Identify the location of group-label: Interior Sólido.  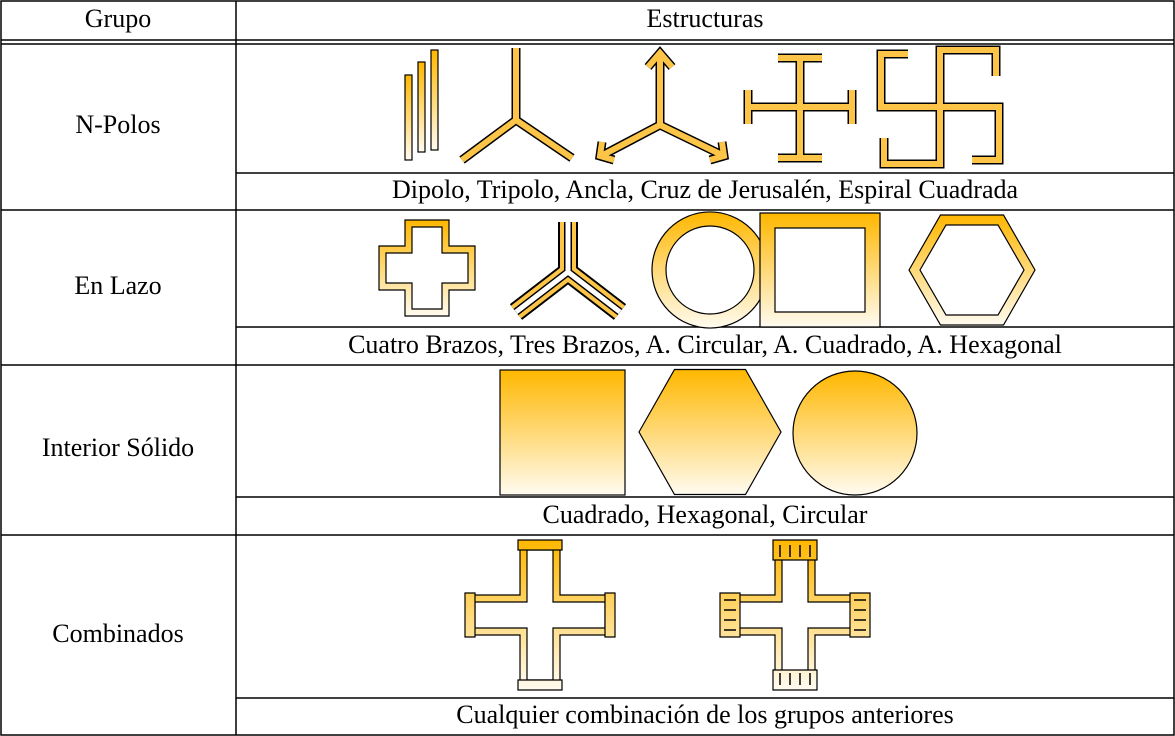
(118, 447).